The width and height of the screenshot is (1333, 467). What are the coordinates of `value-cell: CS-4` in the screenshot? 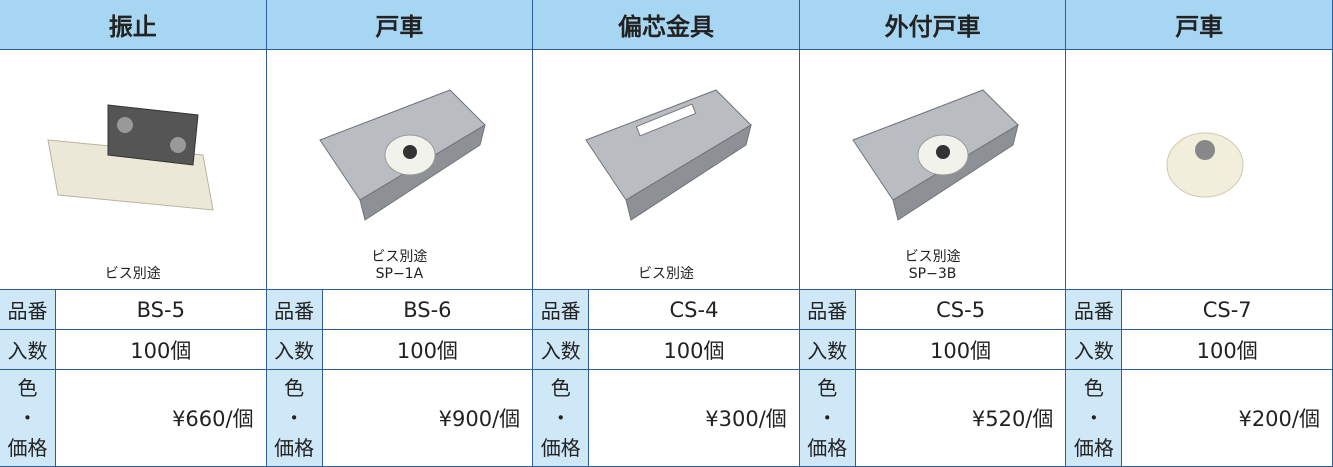 It's located at (694, 310).